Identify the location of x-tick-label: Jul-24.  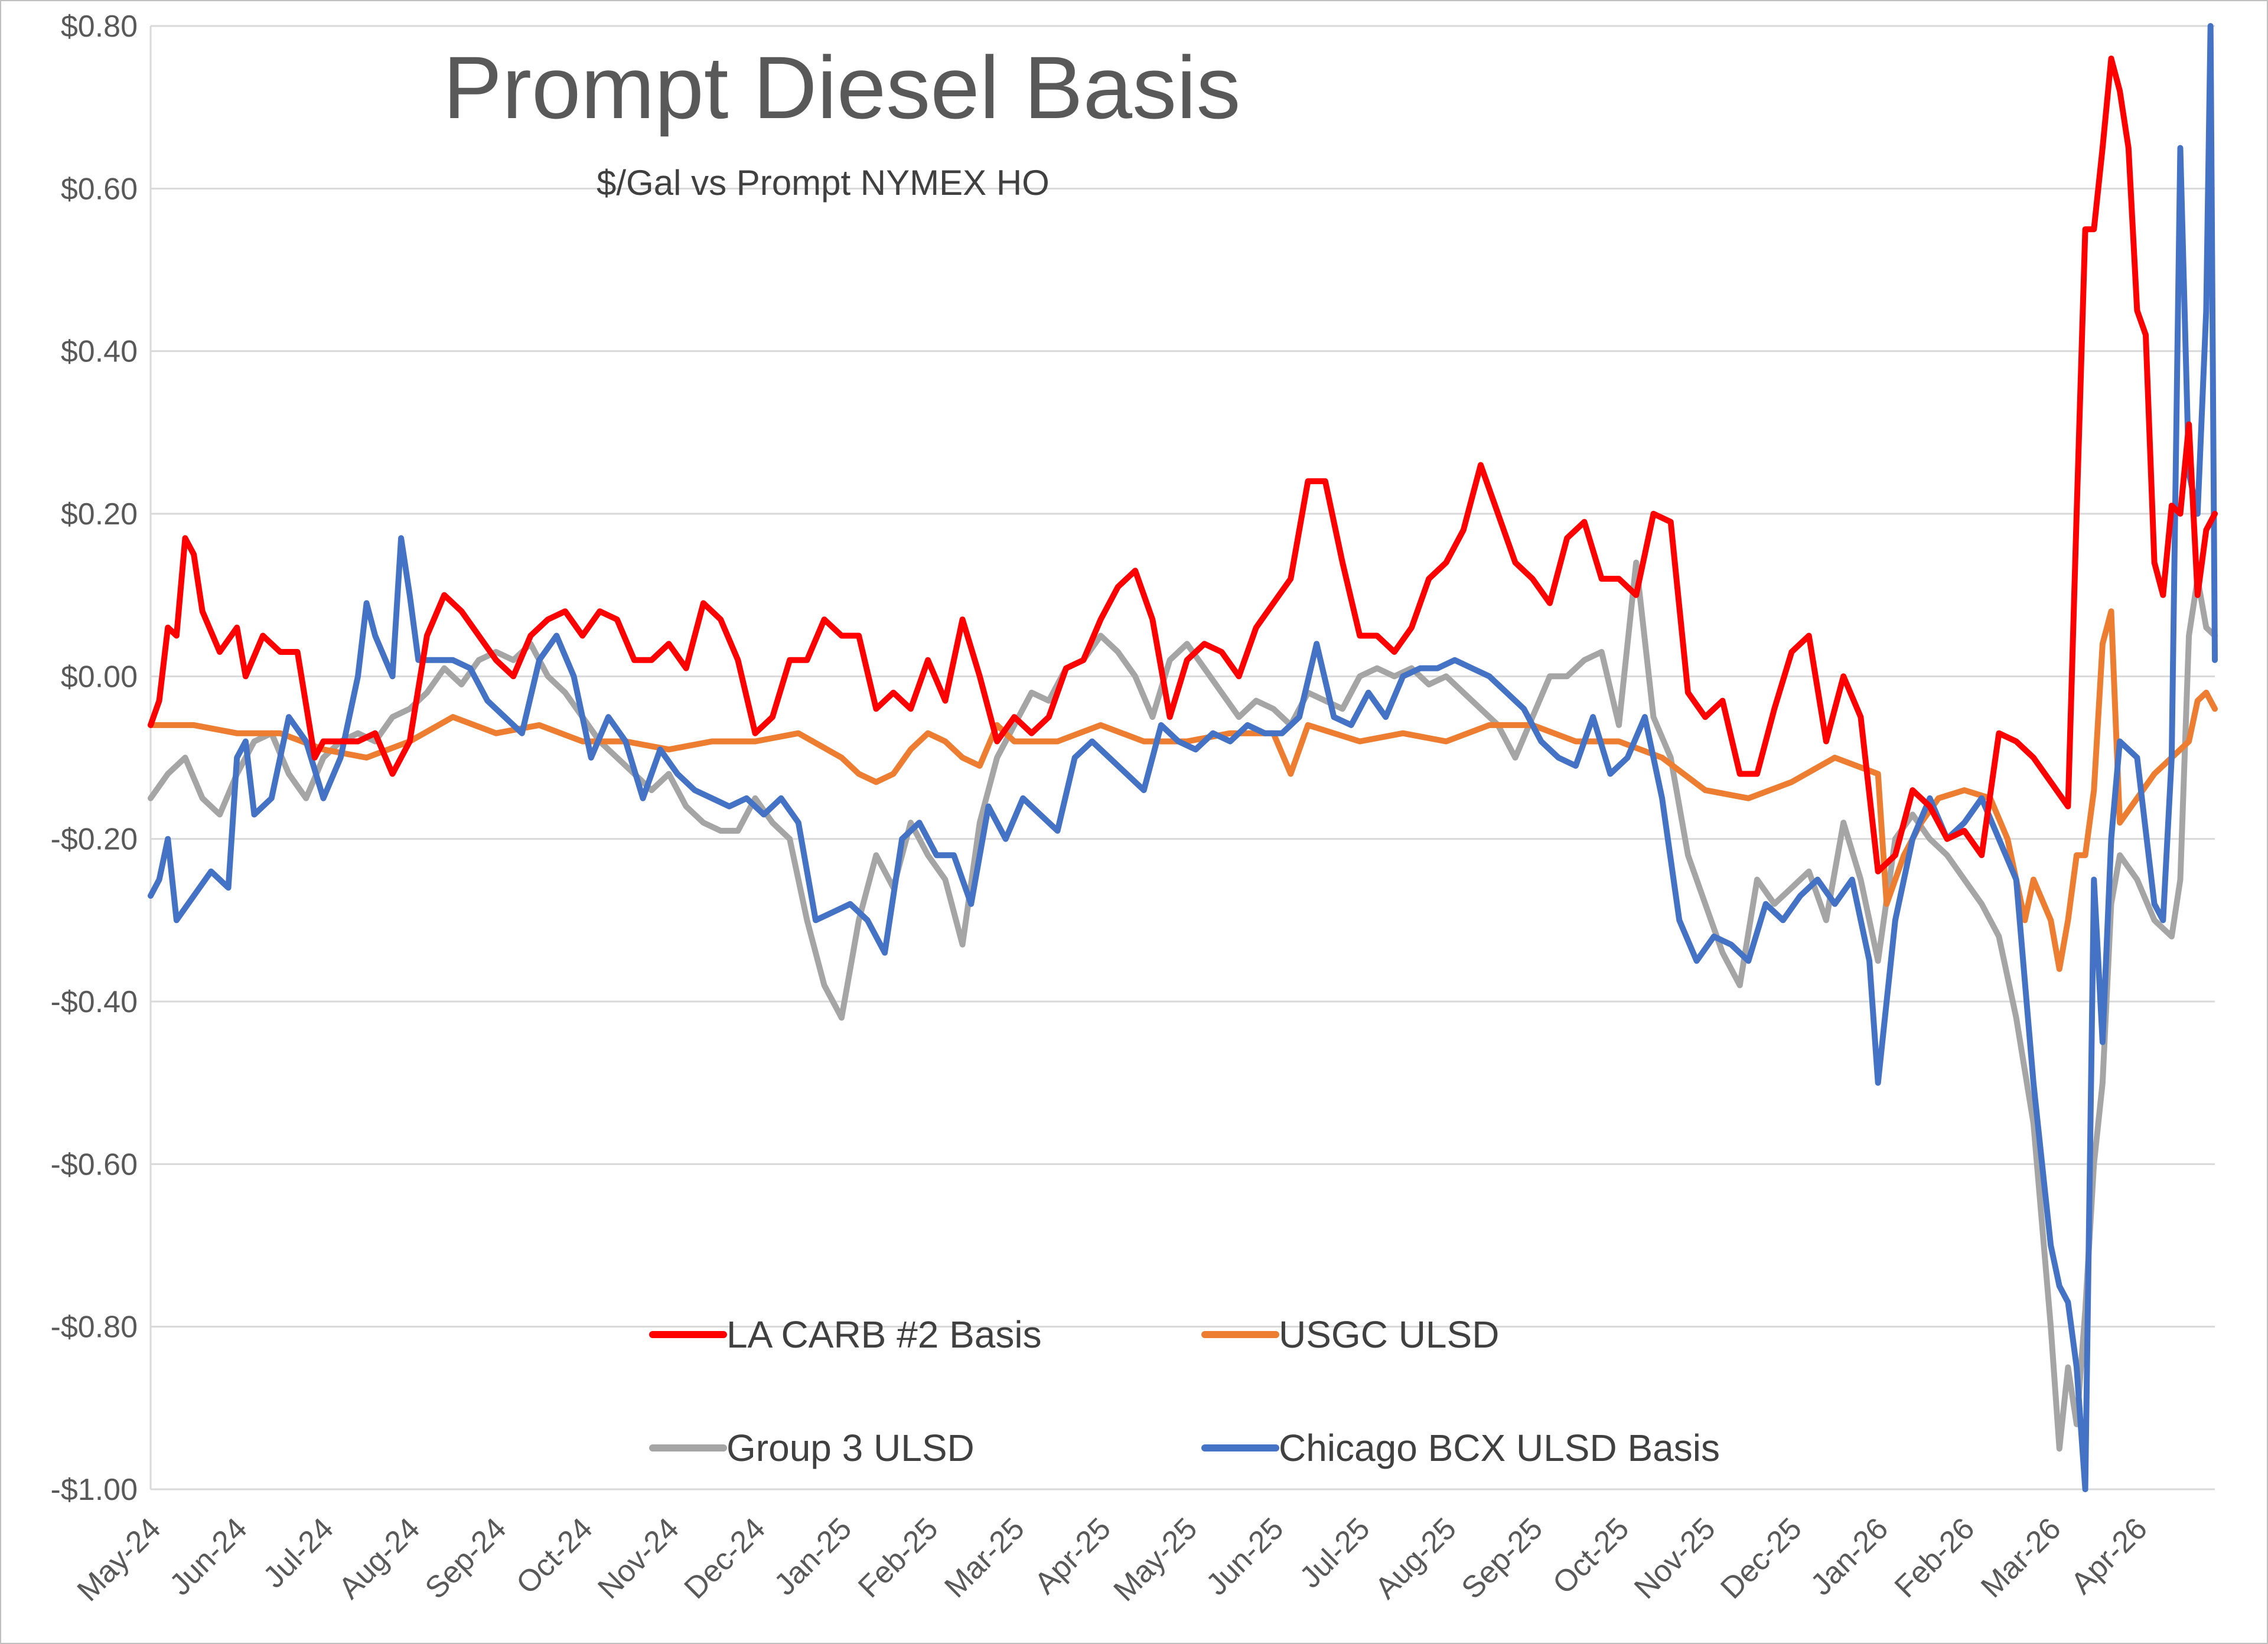
(298, 1552).